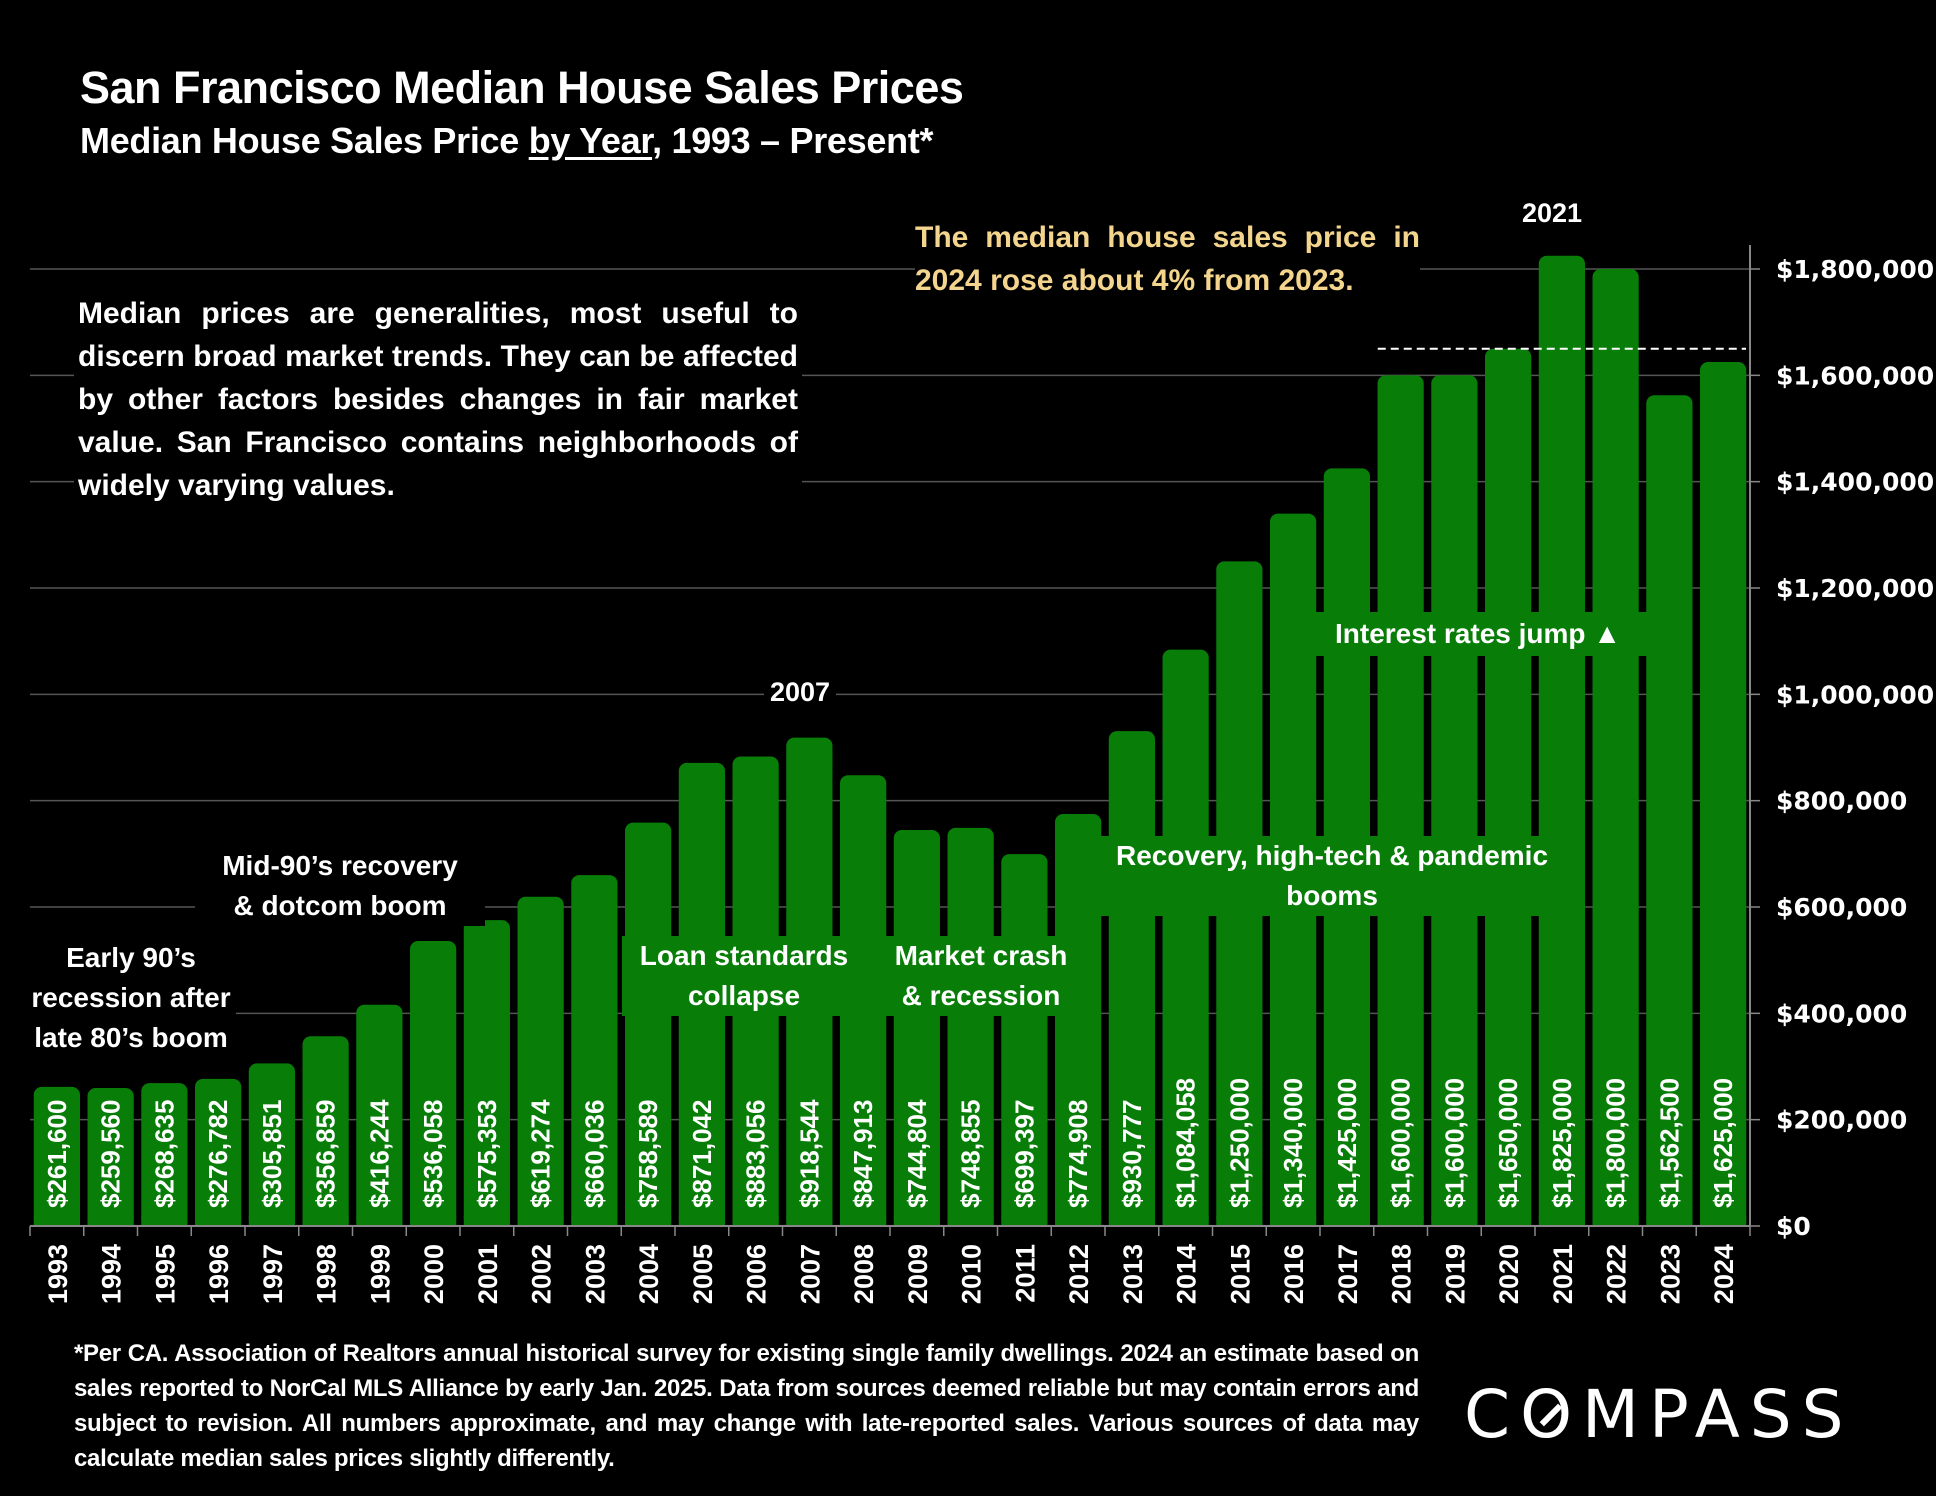 The width and height of the screenshot is (1936, 1496). What do you see at coordinates (486, 1221) in the screenshot?
I see `bar-base-2001` at bounding box center [486, 1221].